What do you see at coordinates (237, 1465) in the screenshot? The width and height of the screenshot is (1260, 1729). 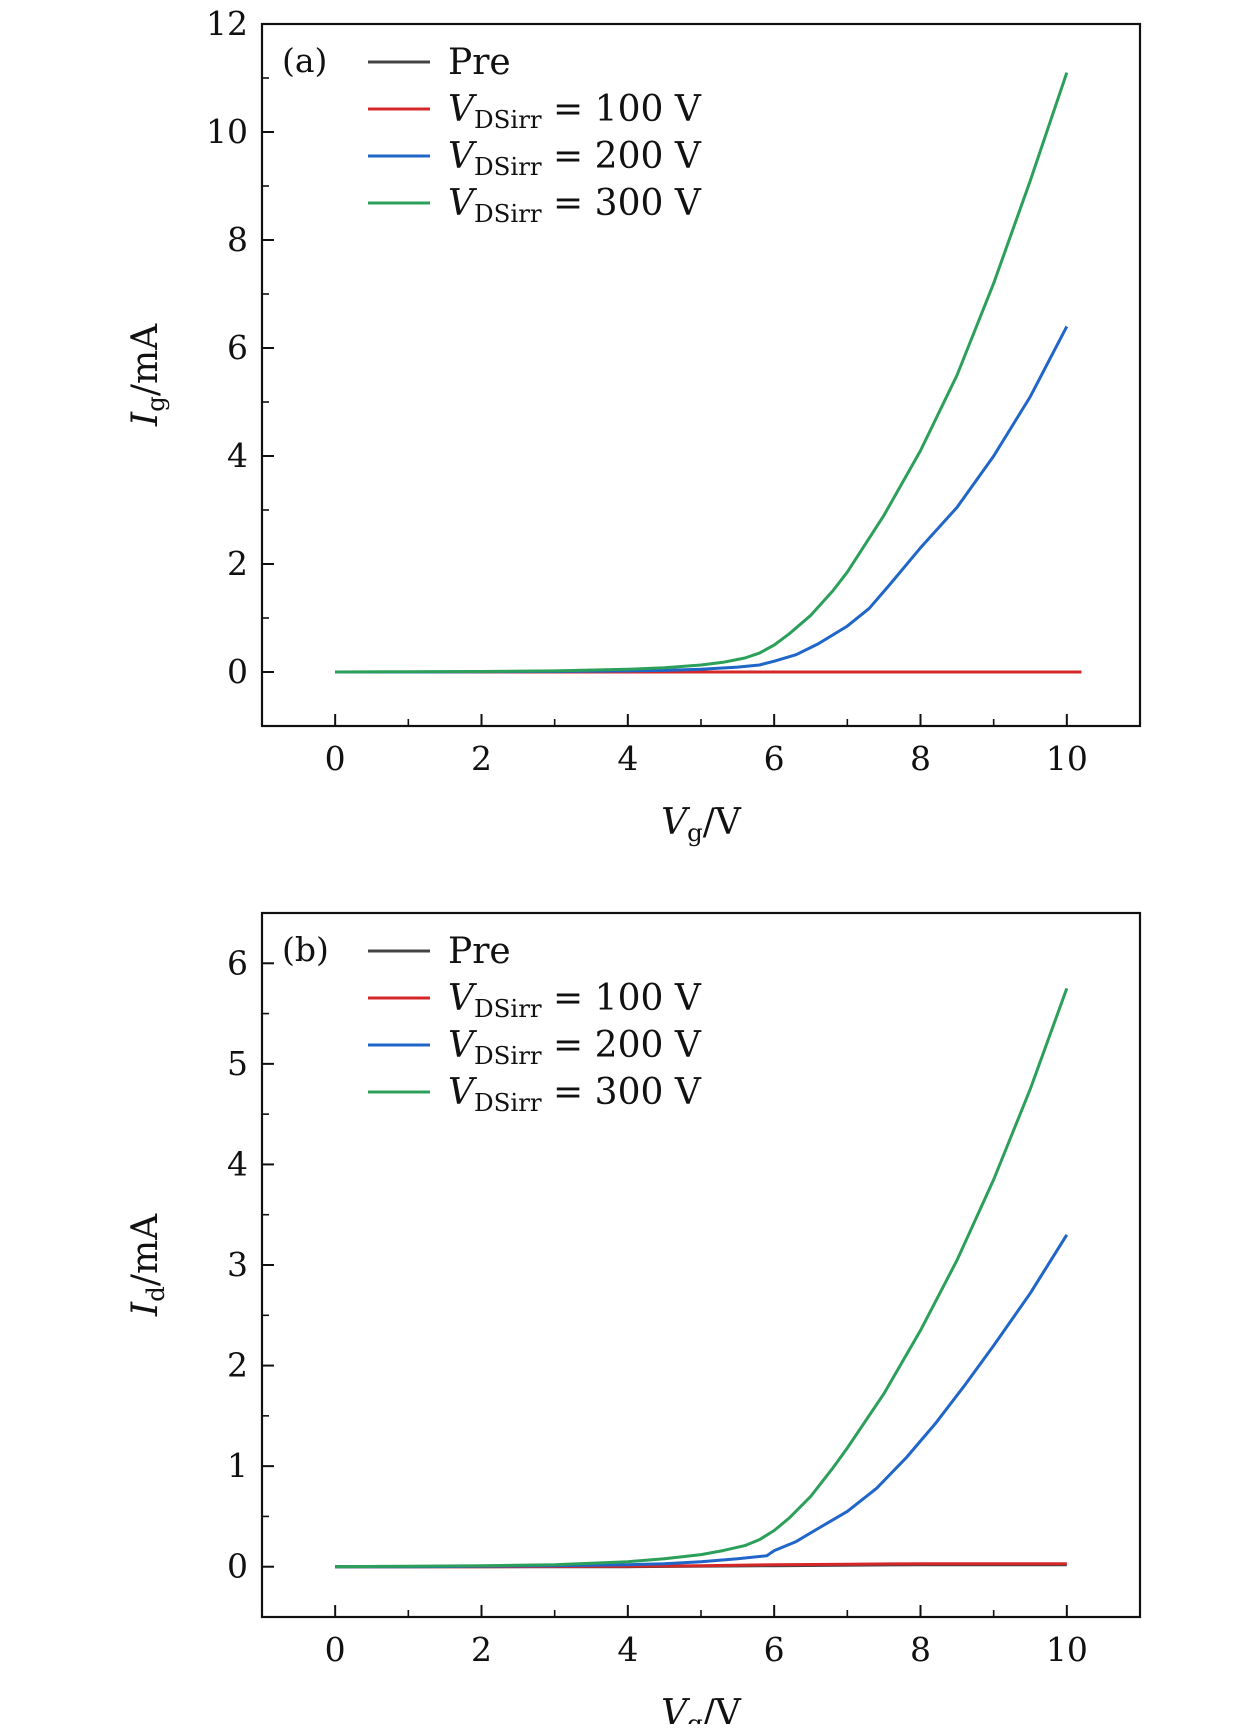 I see `y-tick-label: 1` at bounding box center [237, 1465].